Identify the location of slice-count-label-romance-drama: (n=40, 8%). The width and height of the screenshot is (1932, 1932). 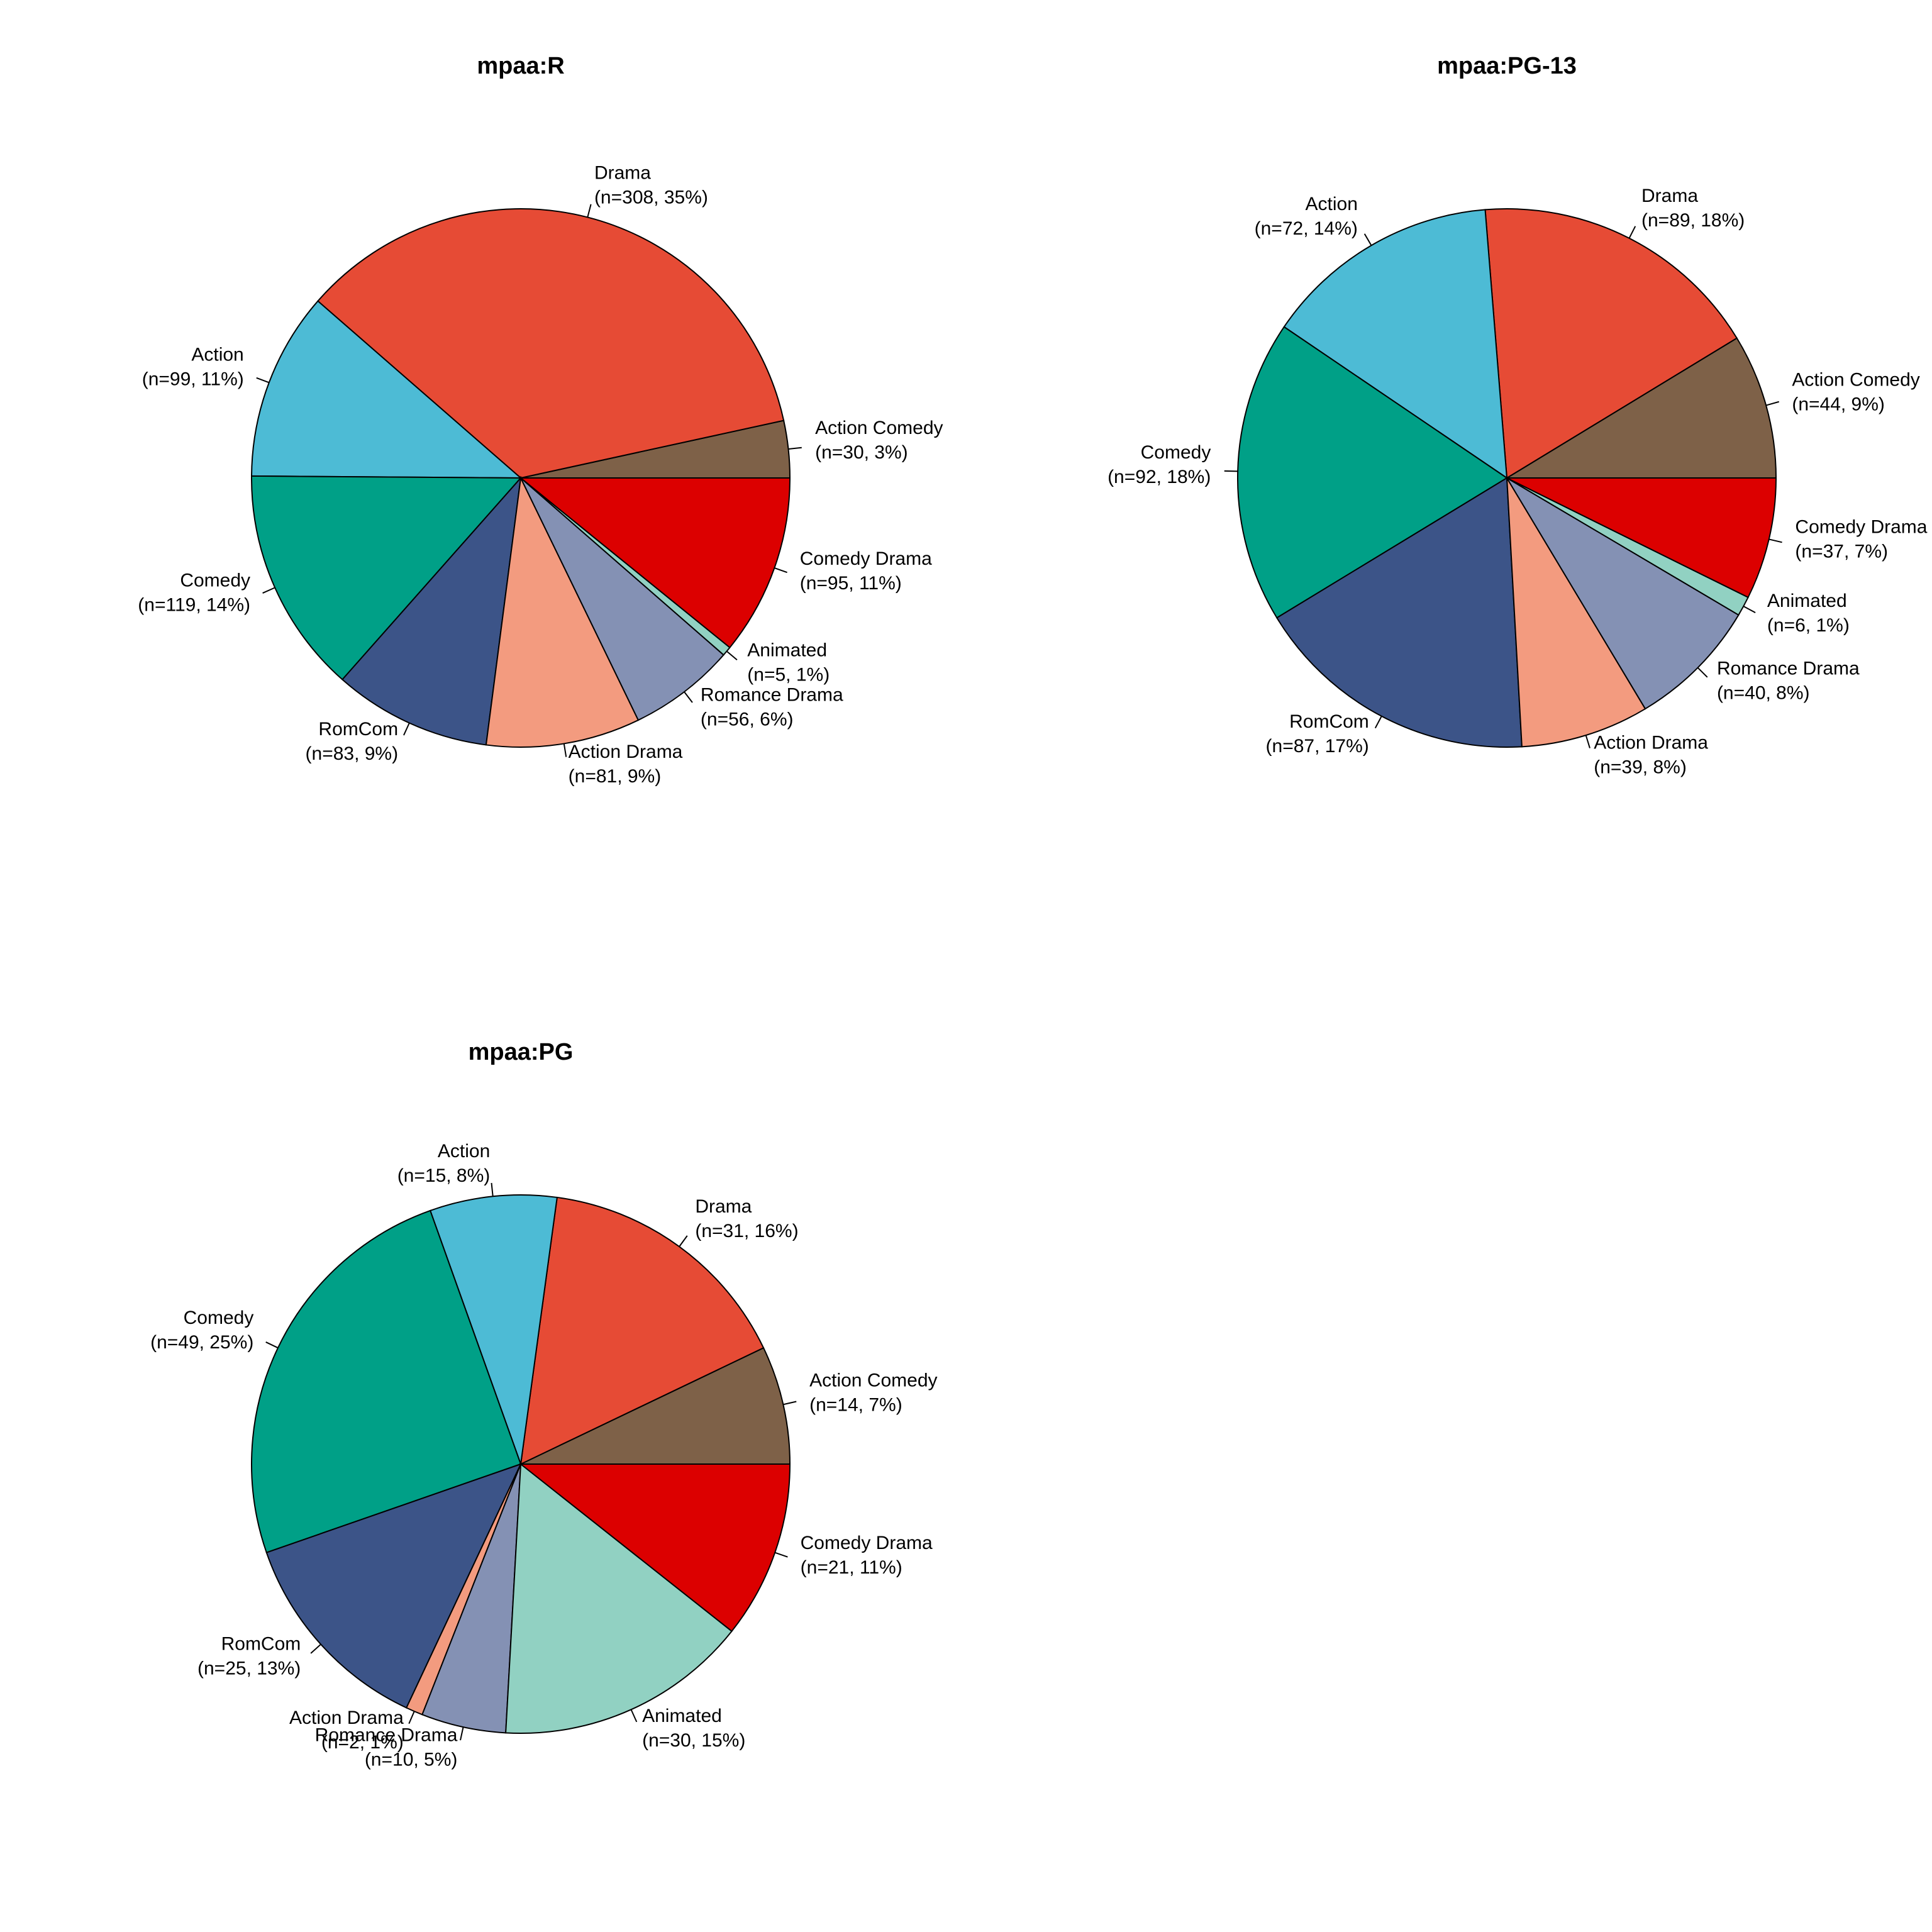
(1763, 692).